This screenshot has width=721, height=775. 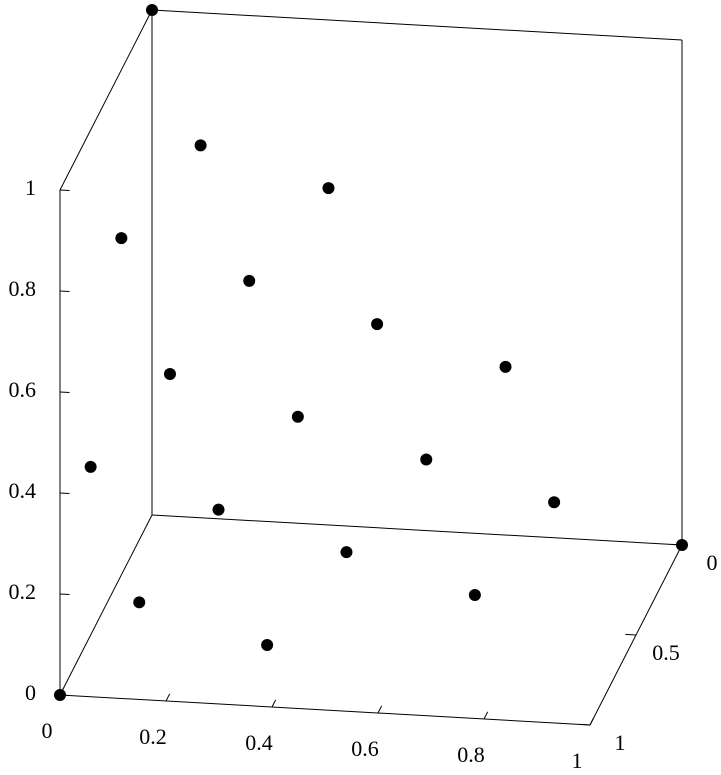 I want to click on z-tick-label: 0, so click(x=30, y=692).